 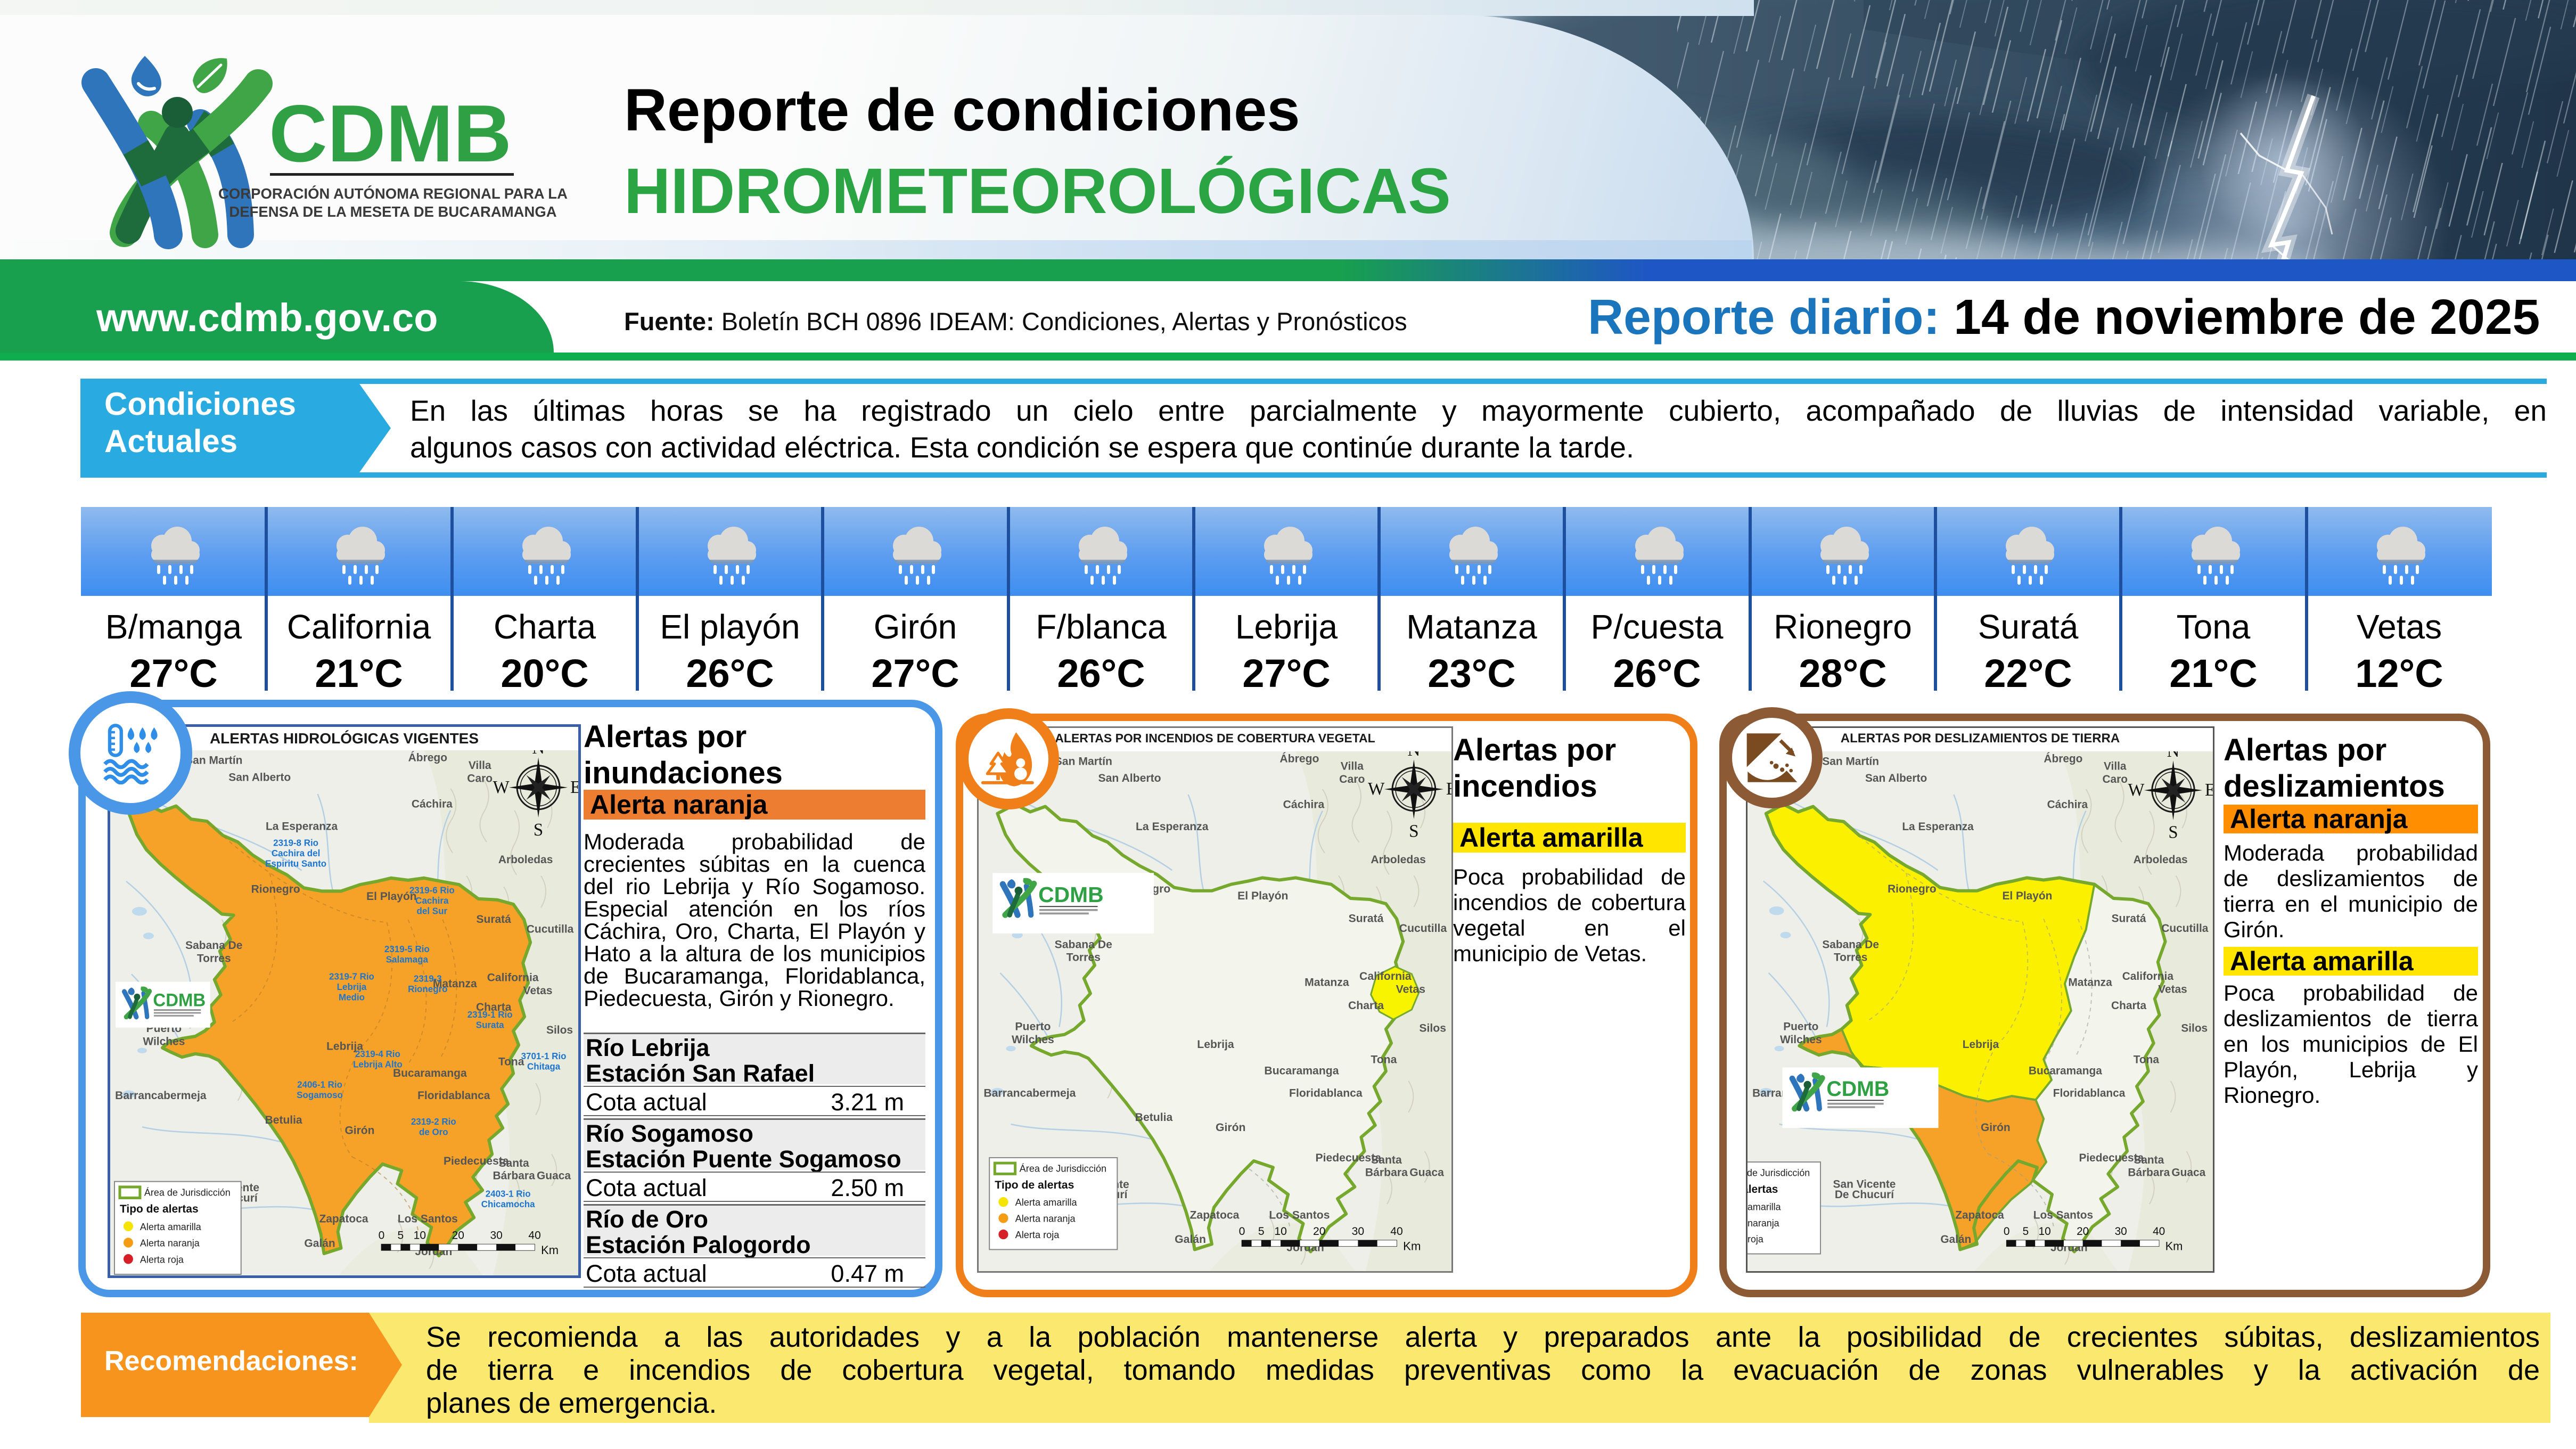 What do you see at coordinates (2173, 756) in the screenshot?
I see `svg-text: N` at bounding box center [2173, 756].